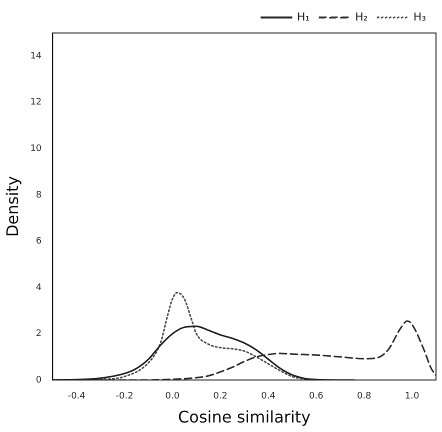  I want to click on x-tick-label: 0.0, so click(172, 397).